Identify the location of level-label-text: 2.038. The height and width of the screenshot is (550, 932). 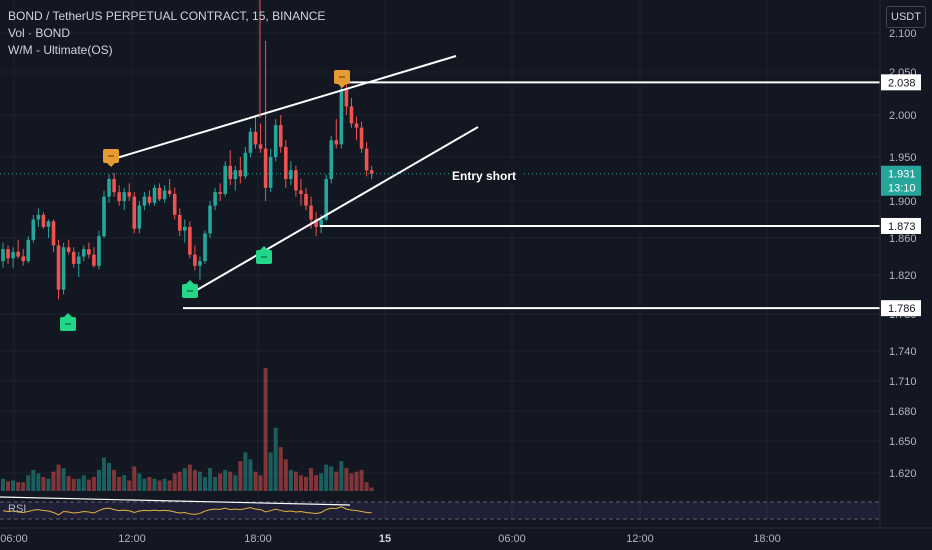
(902, 83).